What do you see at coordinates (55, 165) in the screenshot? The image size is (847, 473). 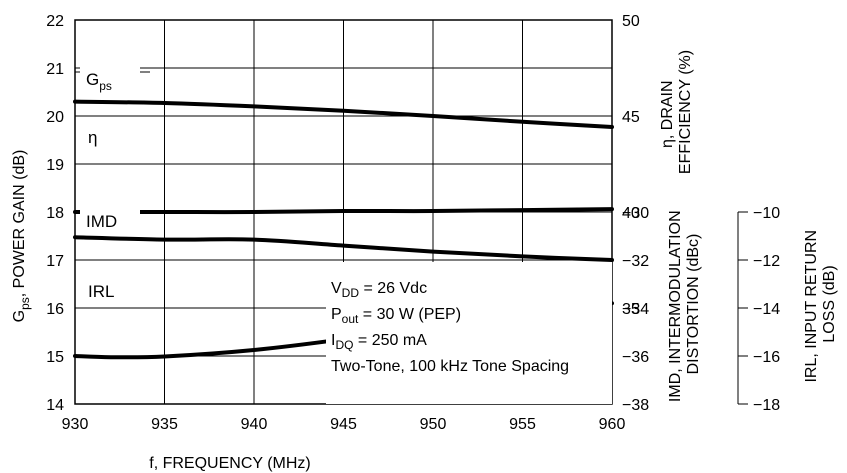 I see `left-tick-label: 19` at bounding box center [55, 165].